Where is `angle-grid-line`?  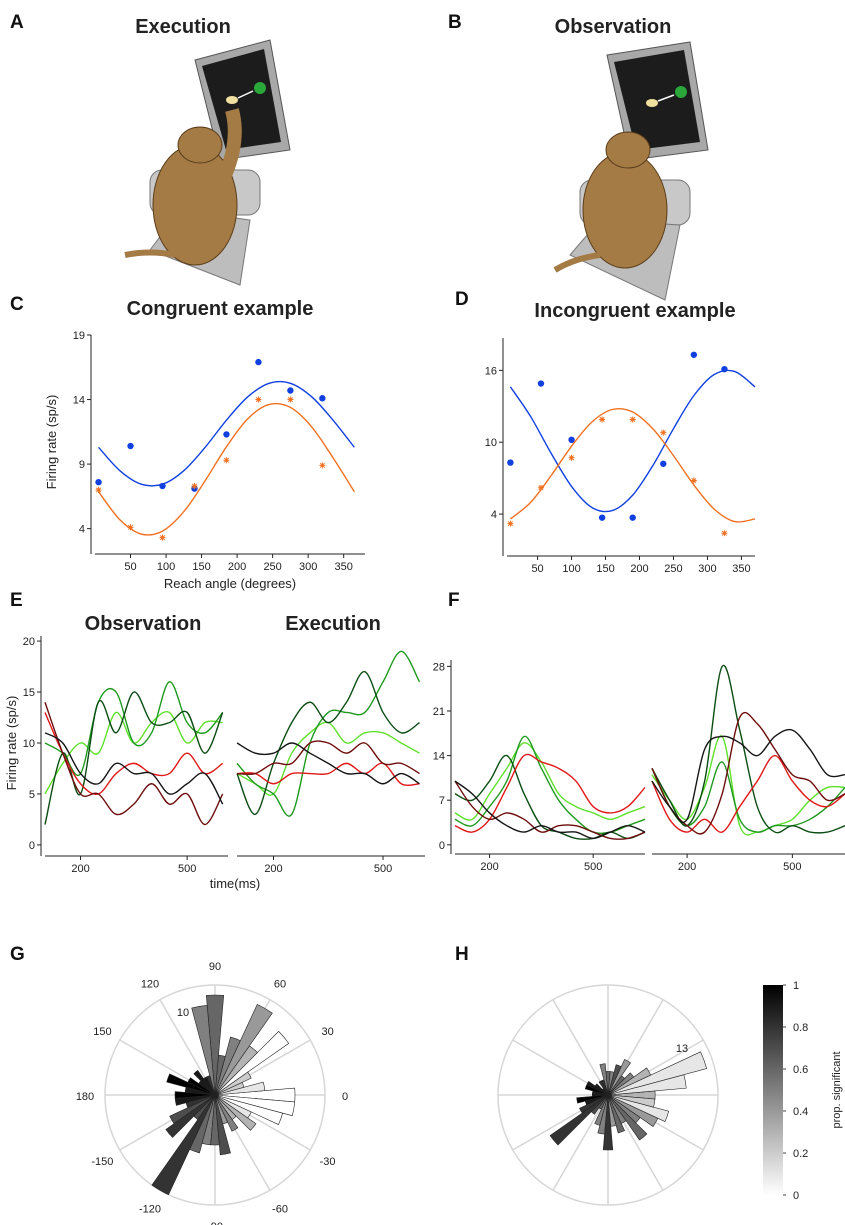
angle-grid-line is located at coordinates (580, 1047).